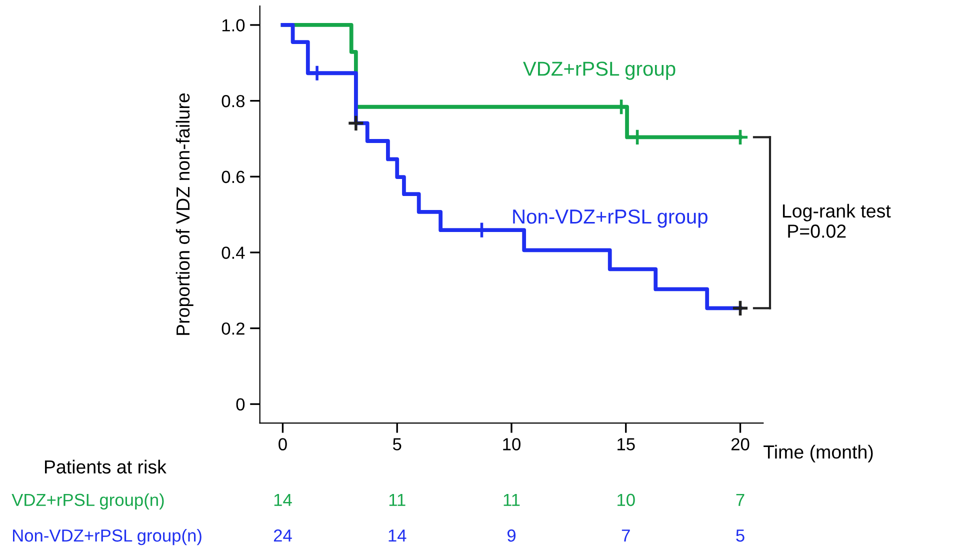 Image resolution: width=966 pixels, height=548 pixels. Describe the element at coordinates (397, 444) in the screenshot. I see `x-tick-label: 5` at that location.